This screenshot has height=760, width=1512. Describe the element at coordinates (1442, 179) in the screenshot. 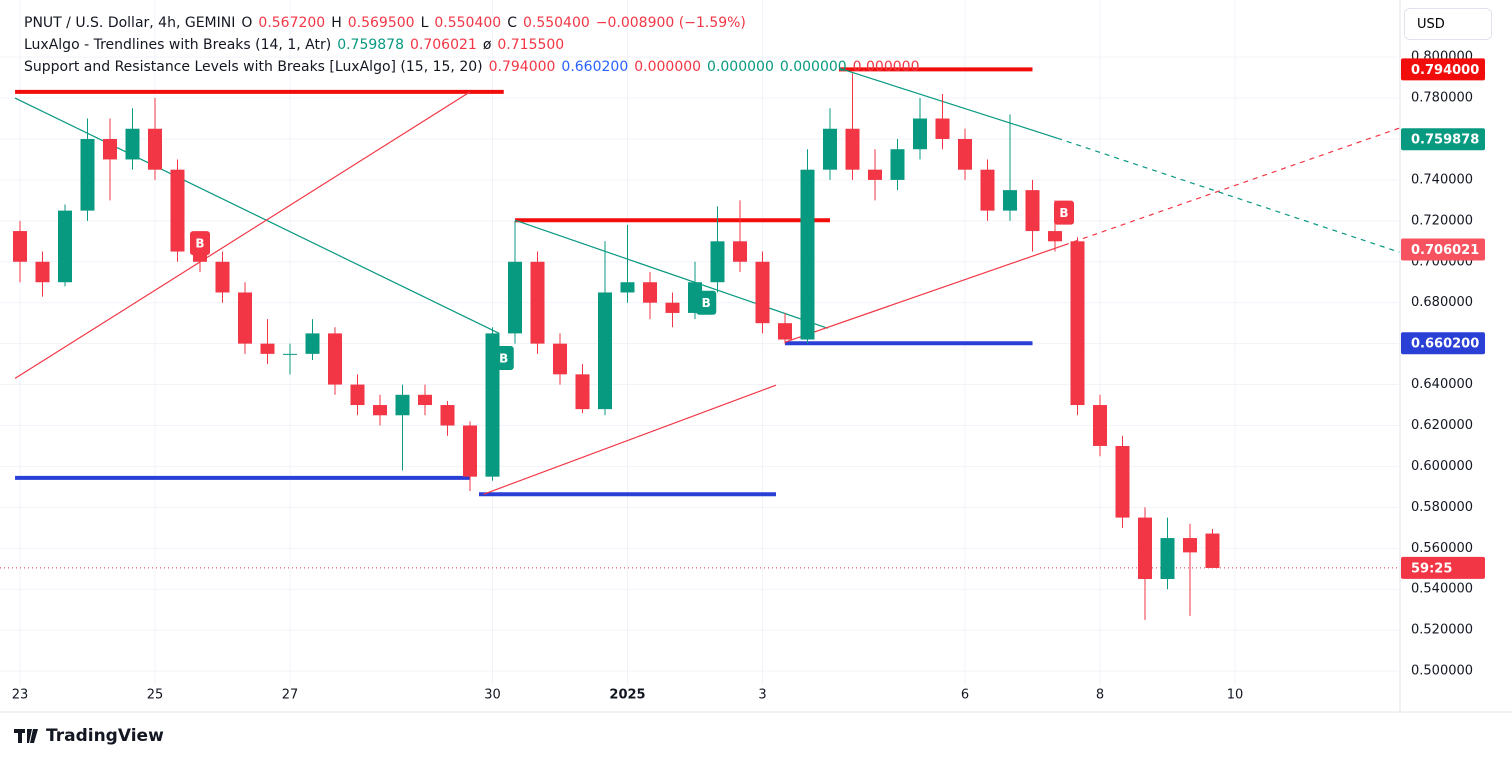

I see `y-tick-label: 0.740000` at that location.